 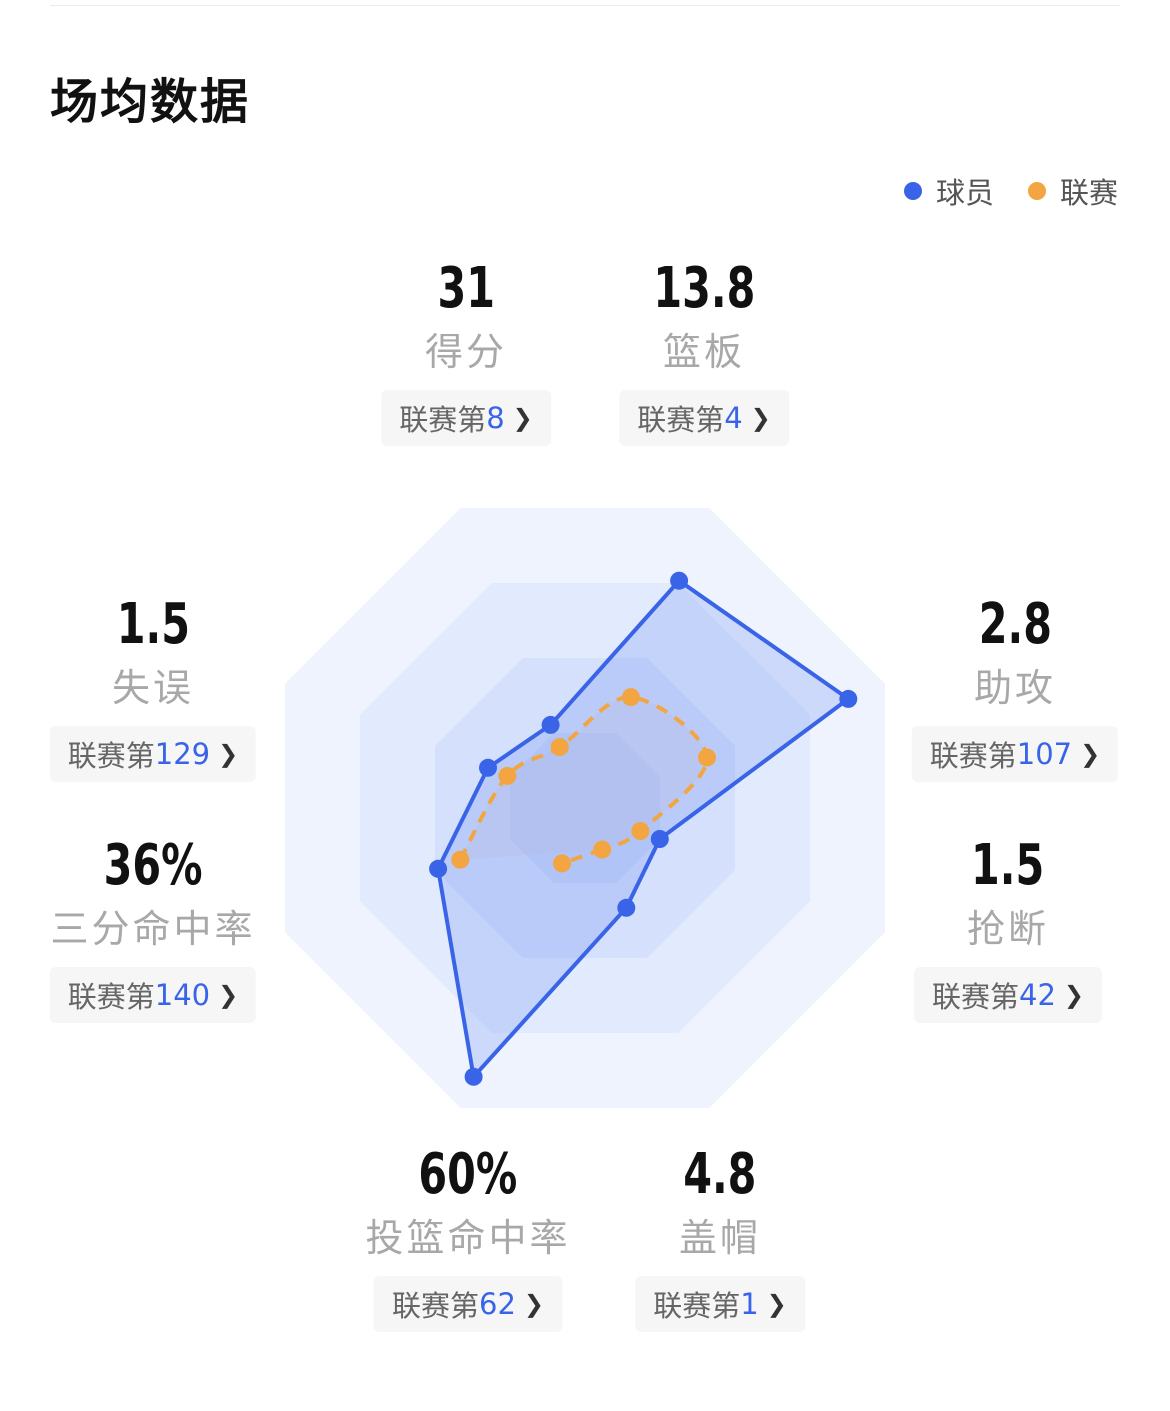 I want to click on rank-number: 62, so click(x=497, y=1304).